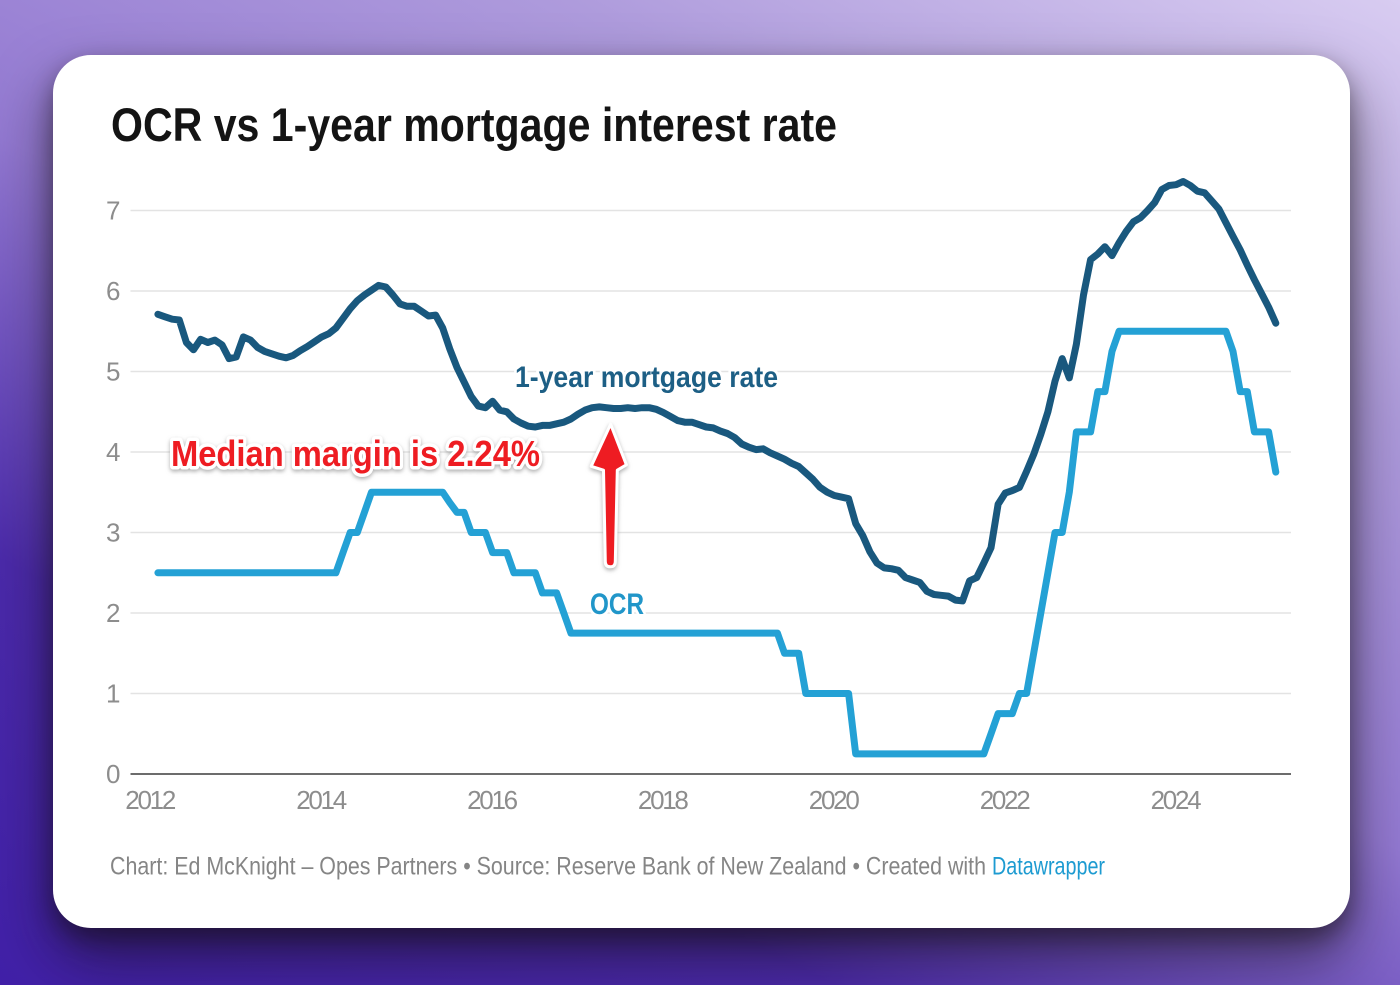 This screenshot has width=1400, height=985. Describe the element at coordinates (113, 774) in the screenshot. I see `svg-text: 0` at that location.